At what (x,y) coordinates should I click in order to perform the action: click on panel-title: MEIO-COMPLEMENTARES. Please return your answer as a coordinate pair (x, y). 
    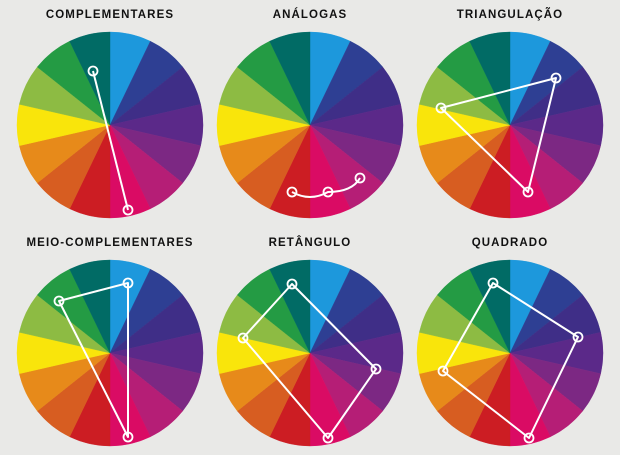
    Looking at the image, I should click on (110, 243).